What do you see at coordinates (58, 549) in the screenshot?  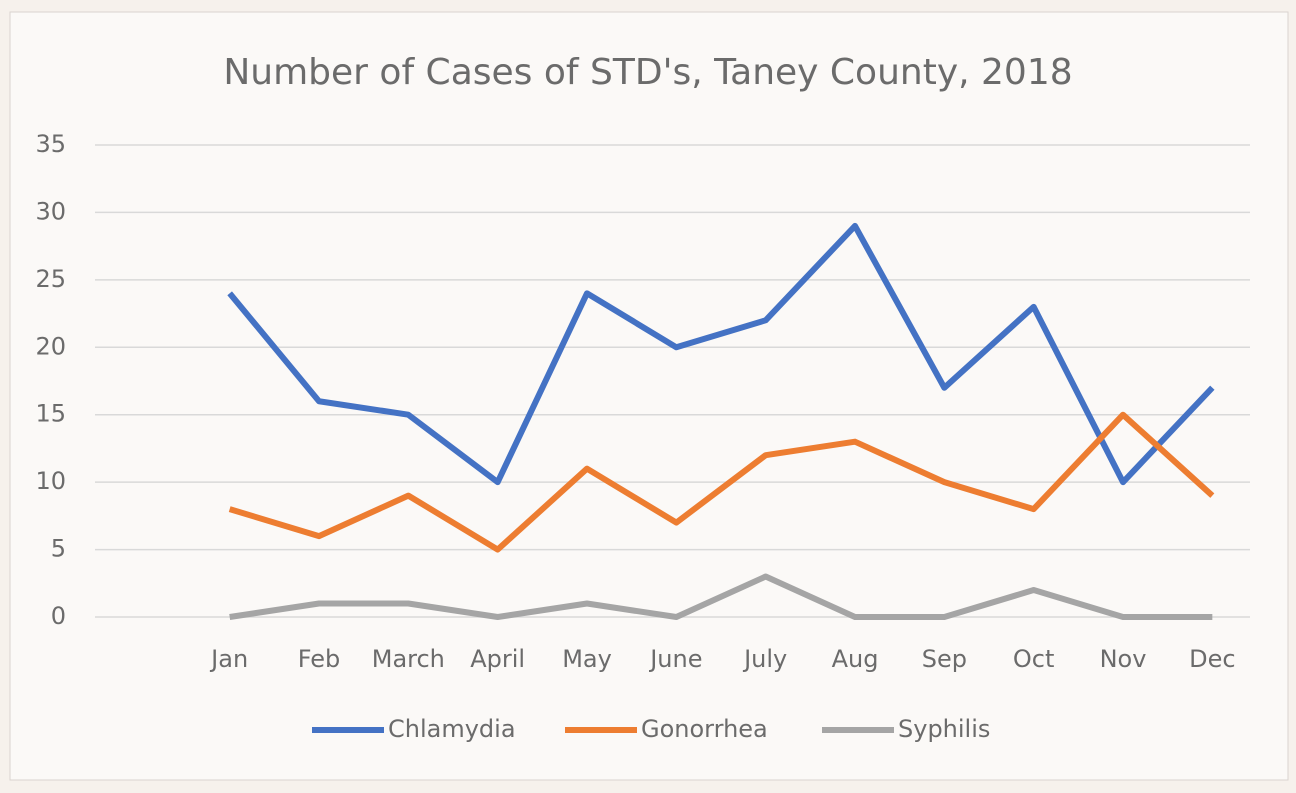 I see `y-tick-label: 5` at bounding box center [58, 549].